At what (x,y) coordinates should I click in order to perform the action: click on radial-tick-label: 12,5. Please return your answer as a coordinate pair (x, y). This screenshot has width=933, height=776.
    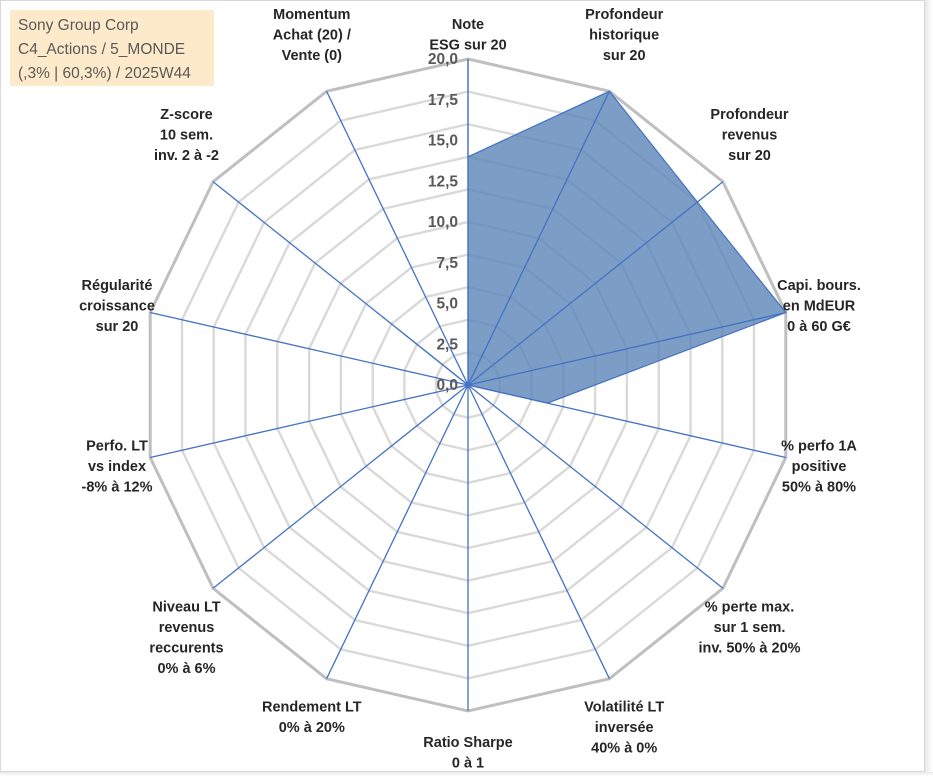
    Looking at the image, I should click on (443, 181).